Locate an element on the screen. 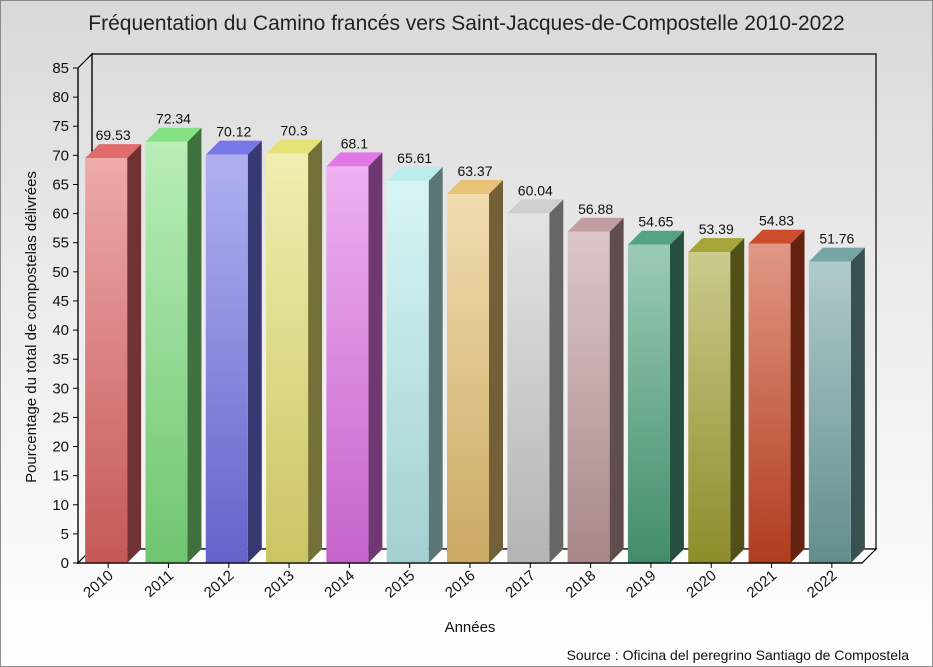 This screenshot has height=667, width=933. x-tick-label: 2011 is located at coordinates (159, 584).